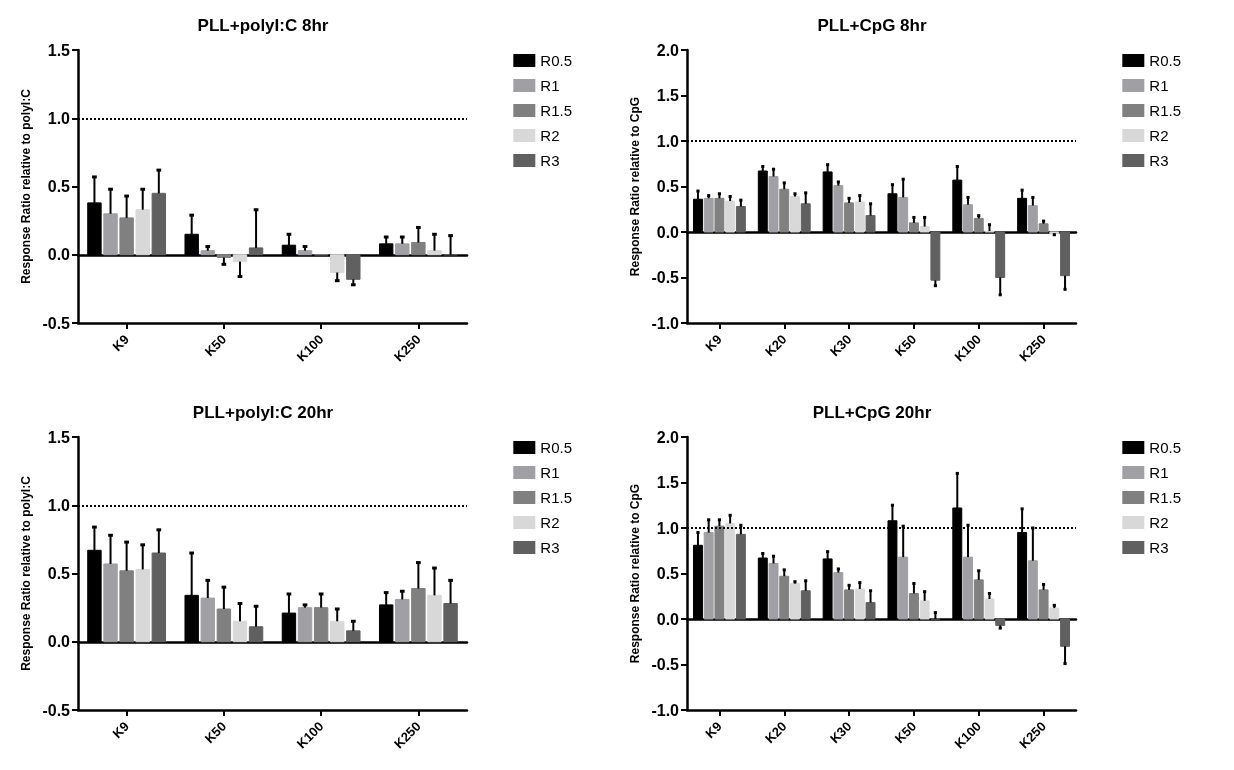 The height and width of the screenshot is (770, 1234). Describe the element at coordinates (872, 25) in the screenshot. I see `chart-title: PLL+CpG 8hr` at that location.